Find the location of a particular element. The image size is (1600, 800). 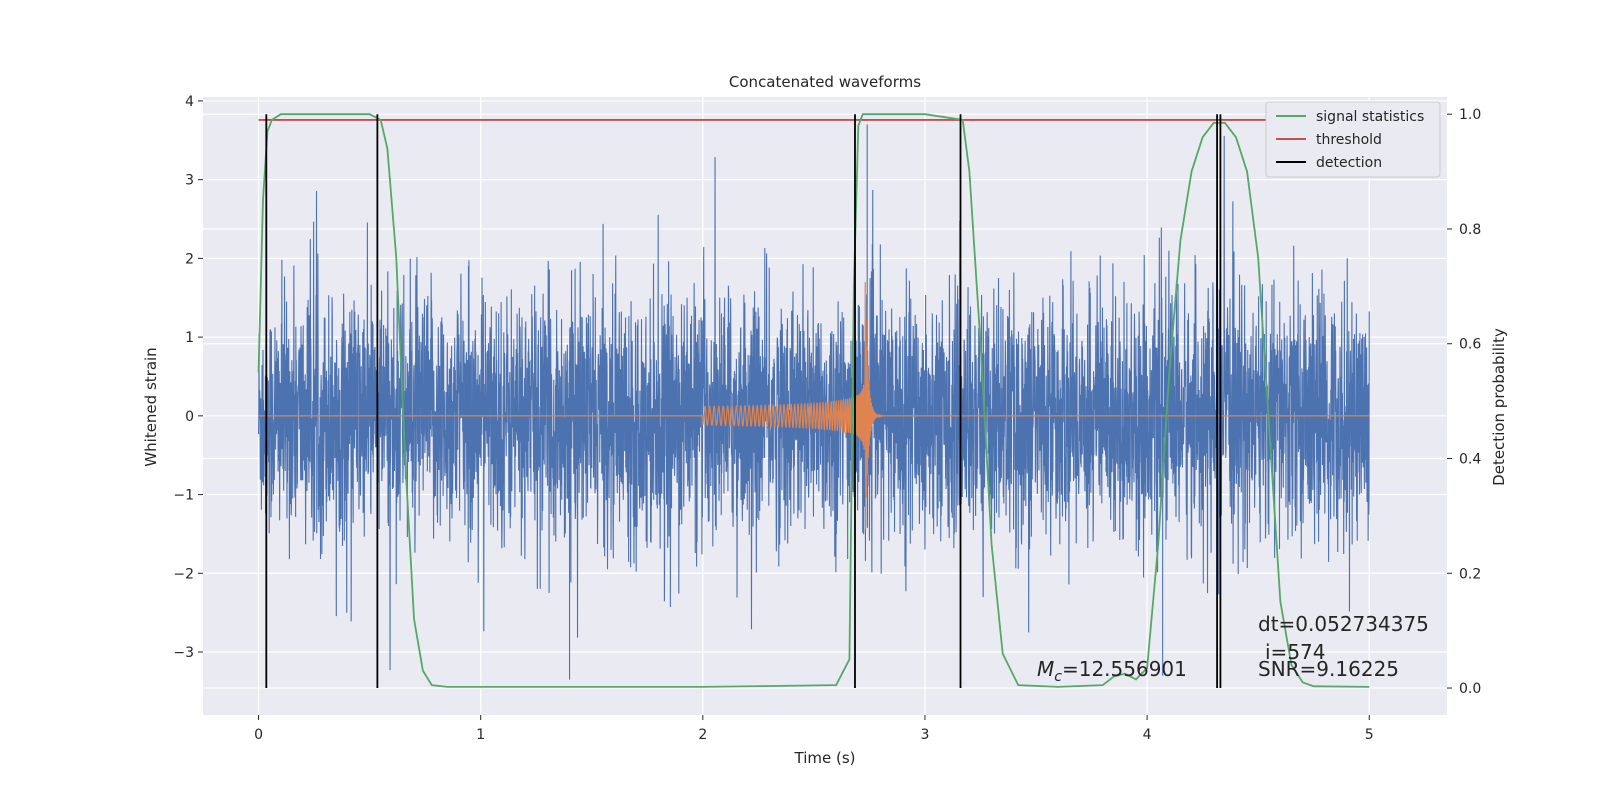

x-tick-label: 2 is located at coordinates (702, 735).